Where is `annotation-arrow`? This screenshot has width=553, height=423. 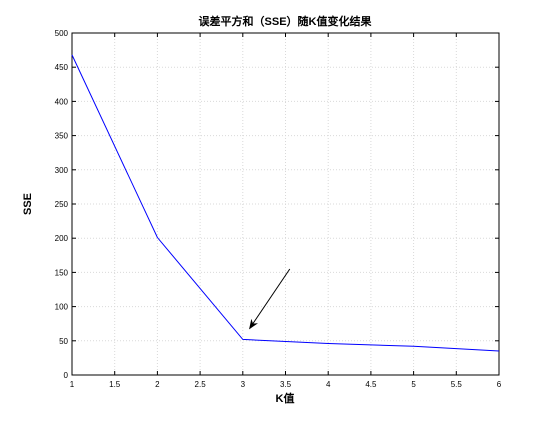 annotation-arrow is located at coordinates (270, 299).